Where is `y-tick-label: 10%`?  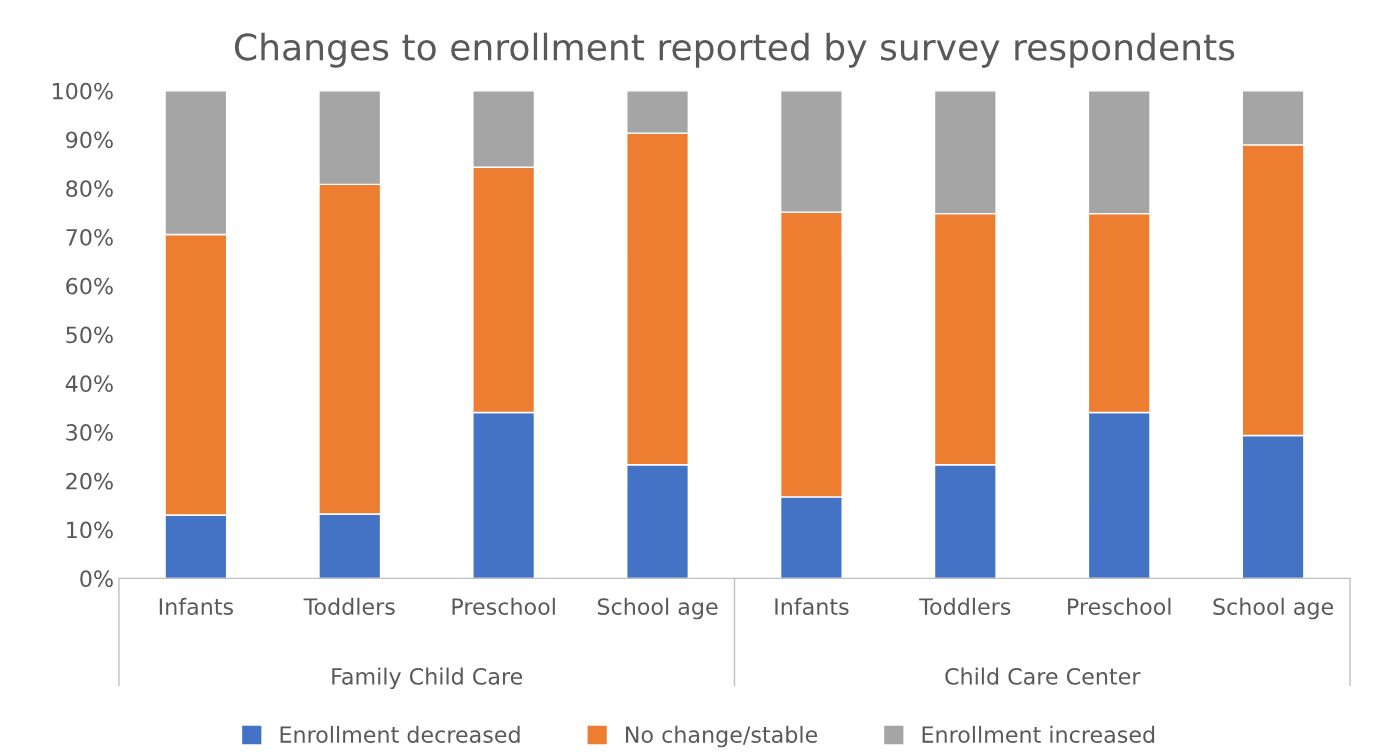
y-tick-label: 10% is located at coordinates (90, 530).